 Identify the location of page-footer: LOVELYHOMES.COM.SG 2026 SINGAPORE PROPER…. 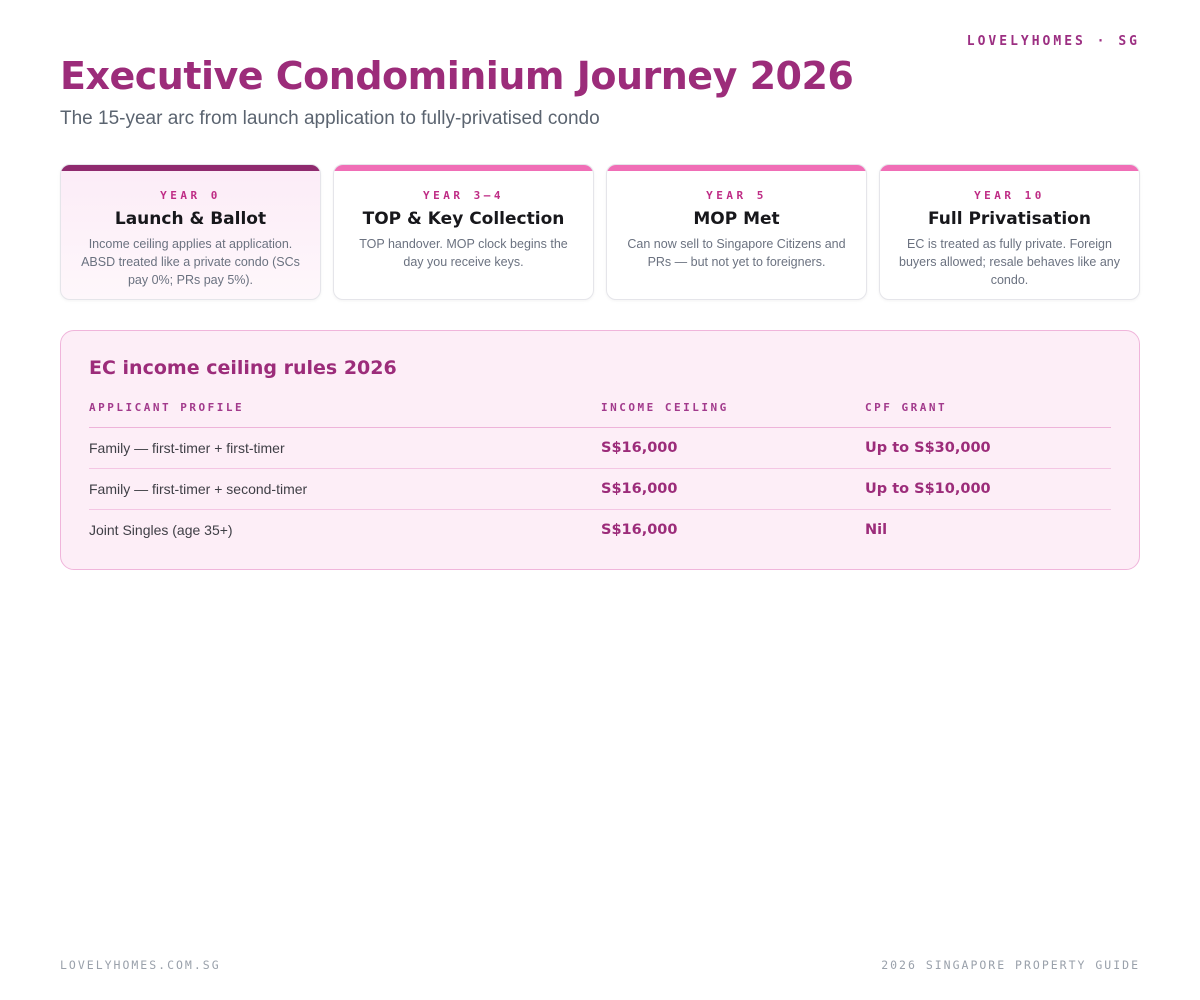
(600, 965).